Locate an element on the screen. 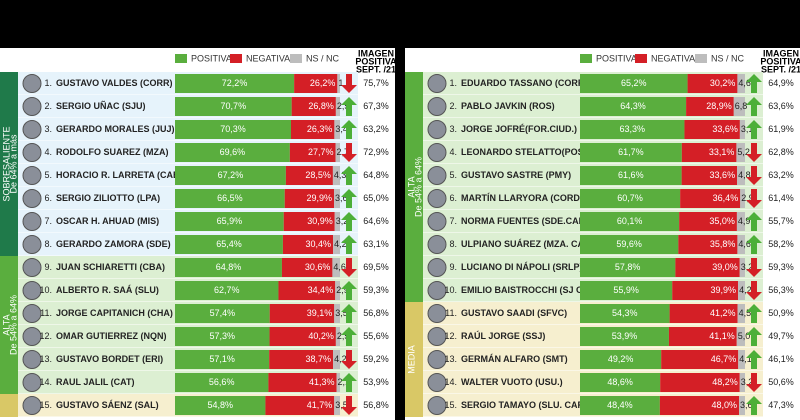 The height and width of the screenshot is (420, 800). previous-value: 63,2% is located at coordinates (781, 175).